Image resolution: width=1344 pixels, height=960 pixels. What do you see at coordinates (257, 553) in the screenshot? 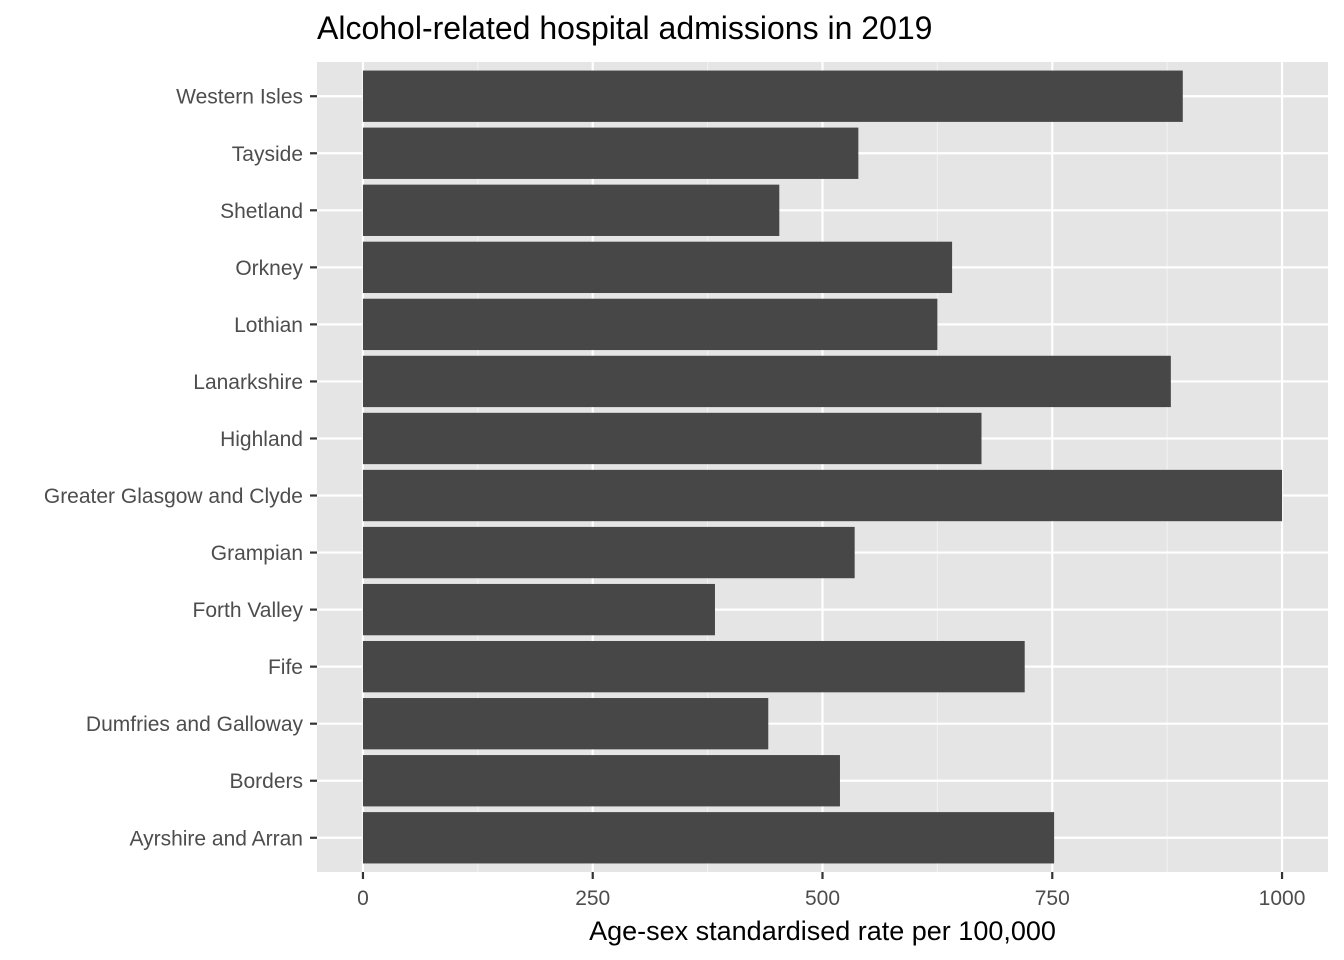
I see `y-tick-label: Grampian` at bounding box center [257, 553].